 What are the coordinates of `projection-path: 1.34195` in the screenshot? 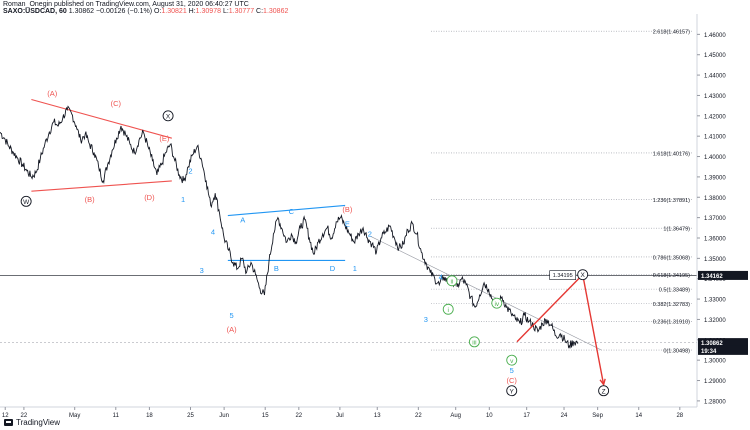 It's located at (561, 328).